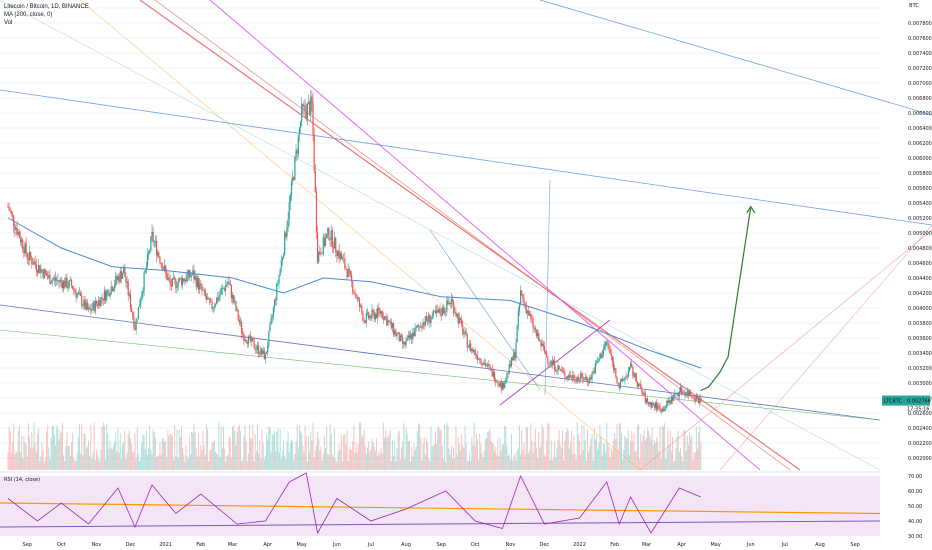 Image resolution: width=932 pixels, height=550 pixels. I want to click on price-tick-label: 0.004400, so click(920, 279).